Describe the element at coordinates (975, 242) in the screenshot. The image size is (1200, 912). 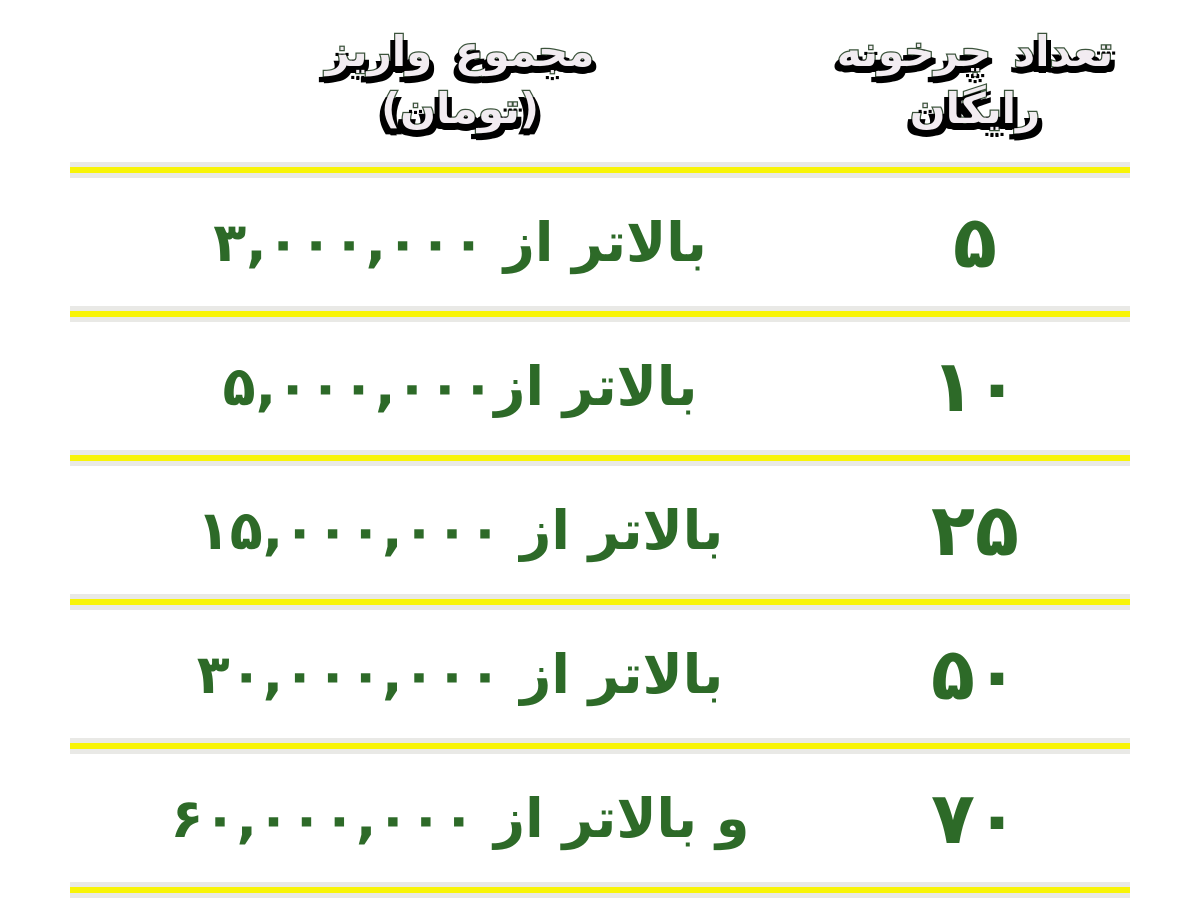
I see `spins-value: ۵` at that location.